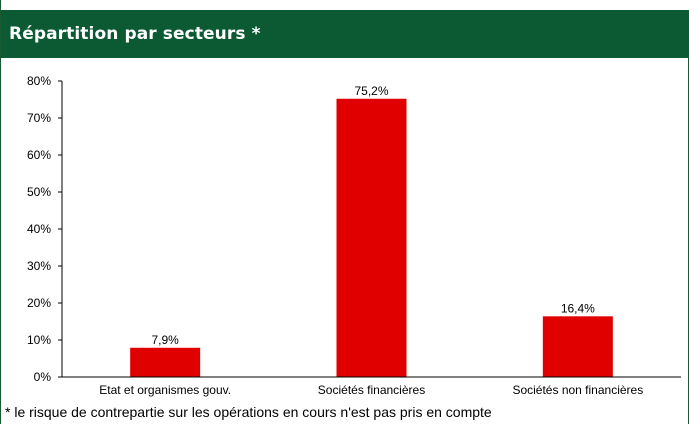 This screenshot has width=689, height=424. Describe the element at coordinates (345, 34) in the screenshot. I see `chart-header: Répartition par secteurs *` at that location.